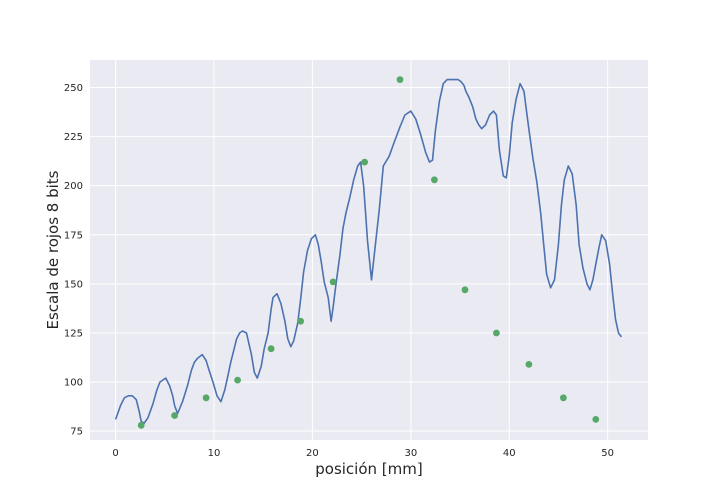 The image size is (720, 504). What do you see at coordinates (73, 284) in the screenshot?
I see `y-tick-label: 150` at bounding box center [73, 284].